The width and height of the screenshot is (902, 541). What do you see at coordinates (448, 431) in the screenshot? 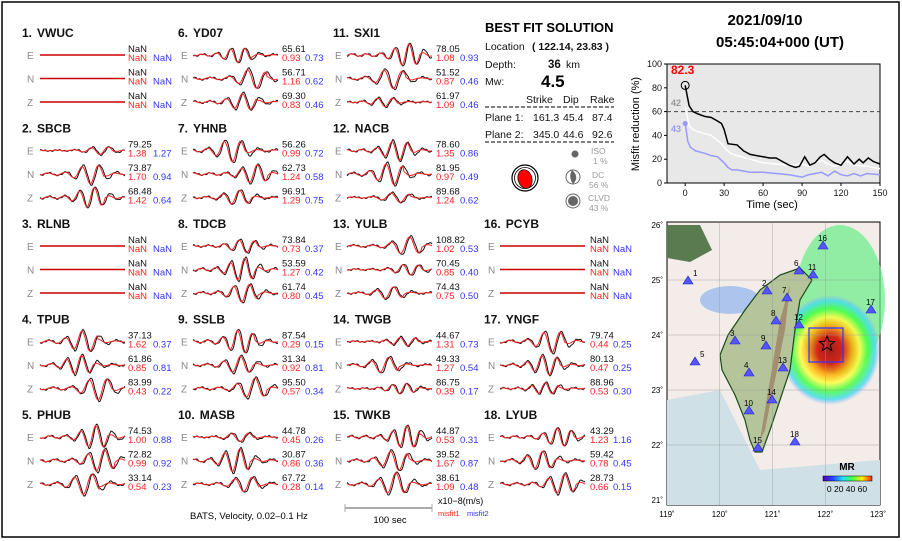
I see `variance-reduction: 44.87` at bounding box center [448, 431].